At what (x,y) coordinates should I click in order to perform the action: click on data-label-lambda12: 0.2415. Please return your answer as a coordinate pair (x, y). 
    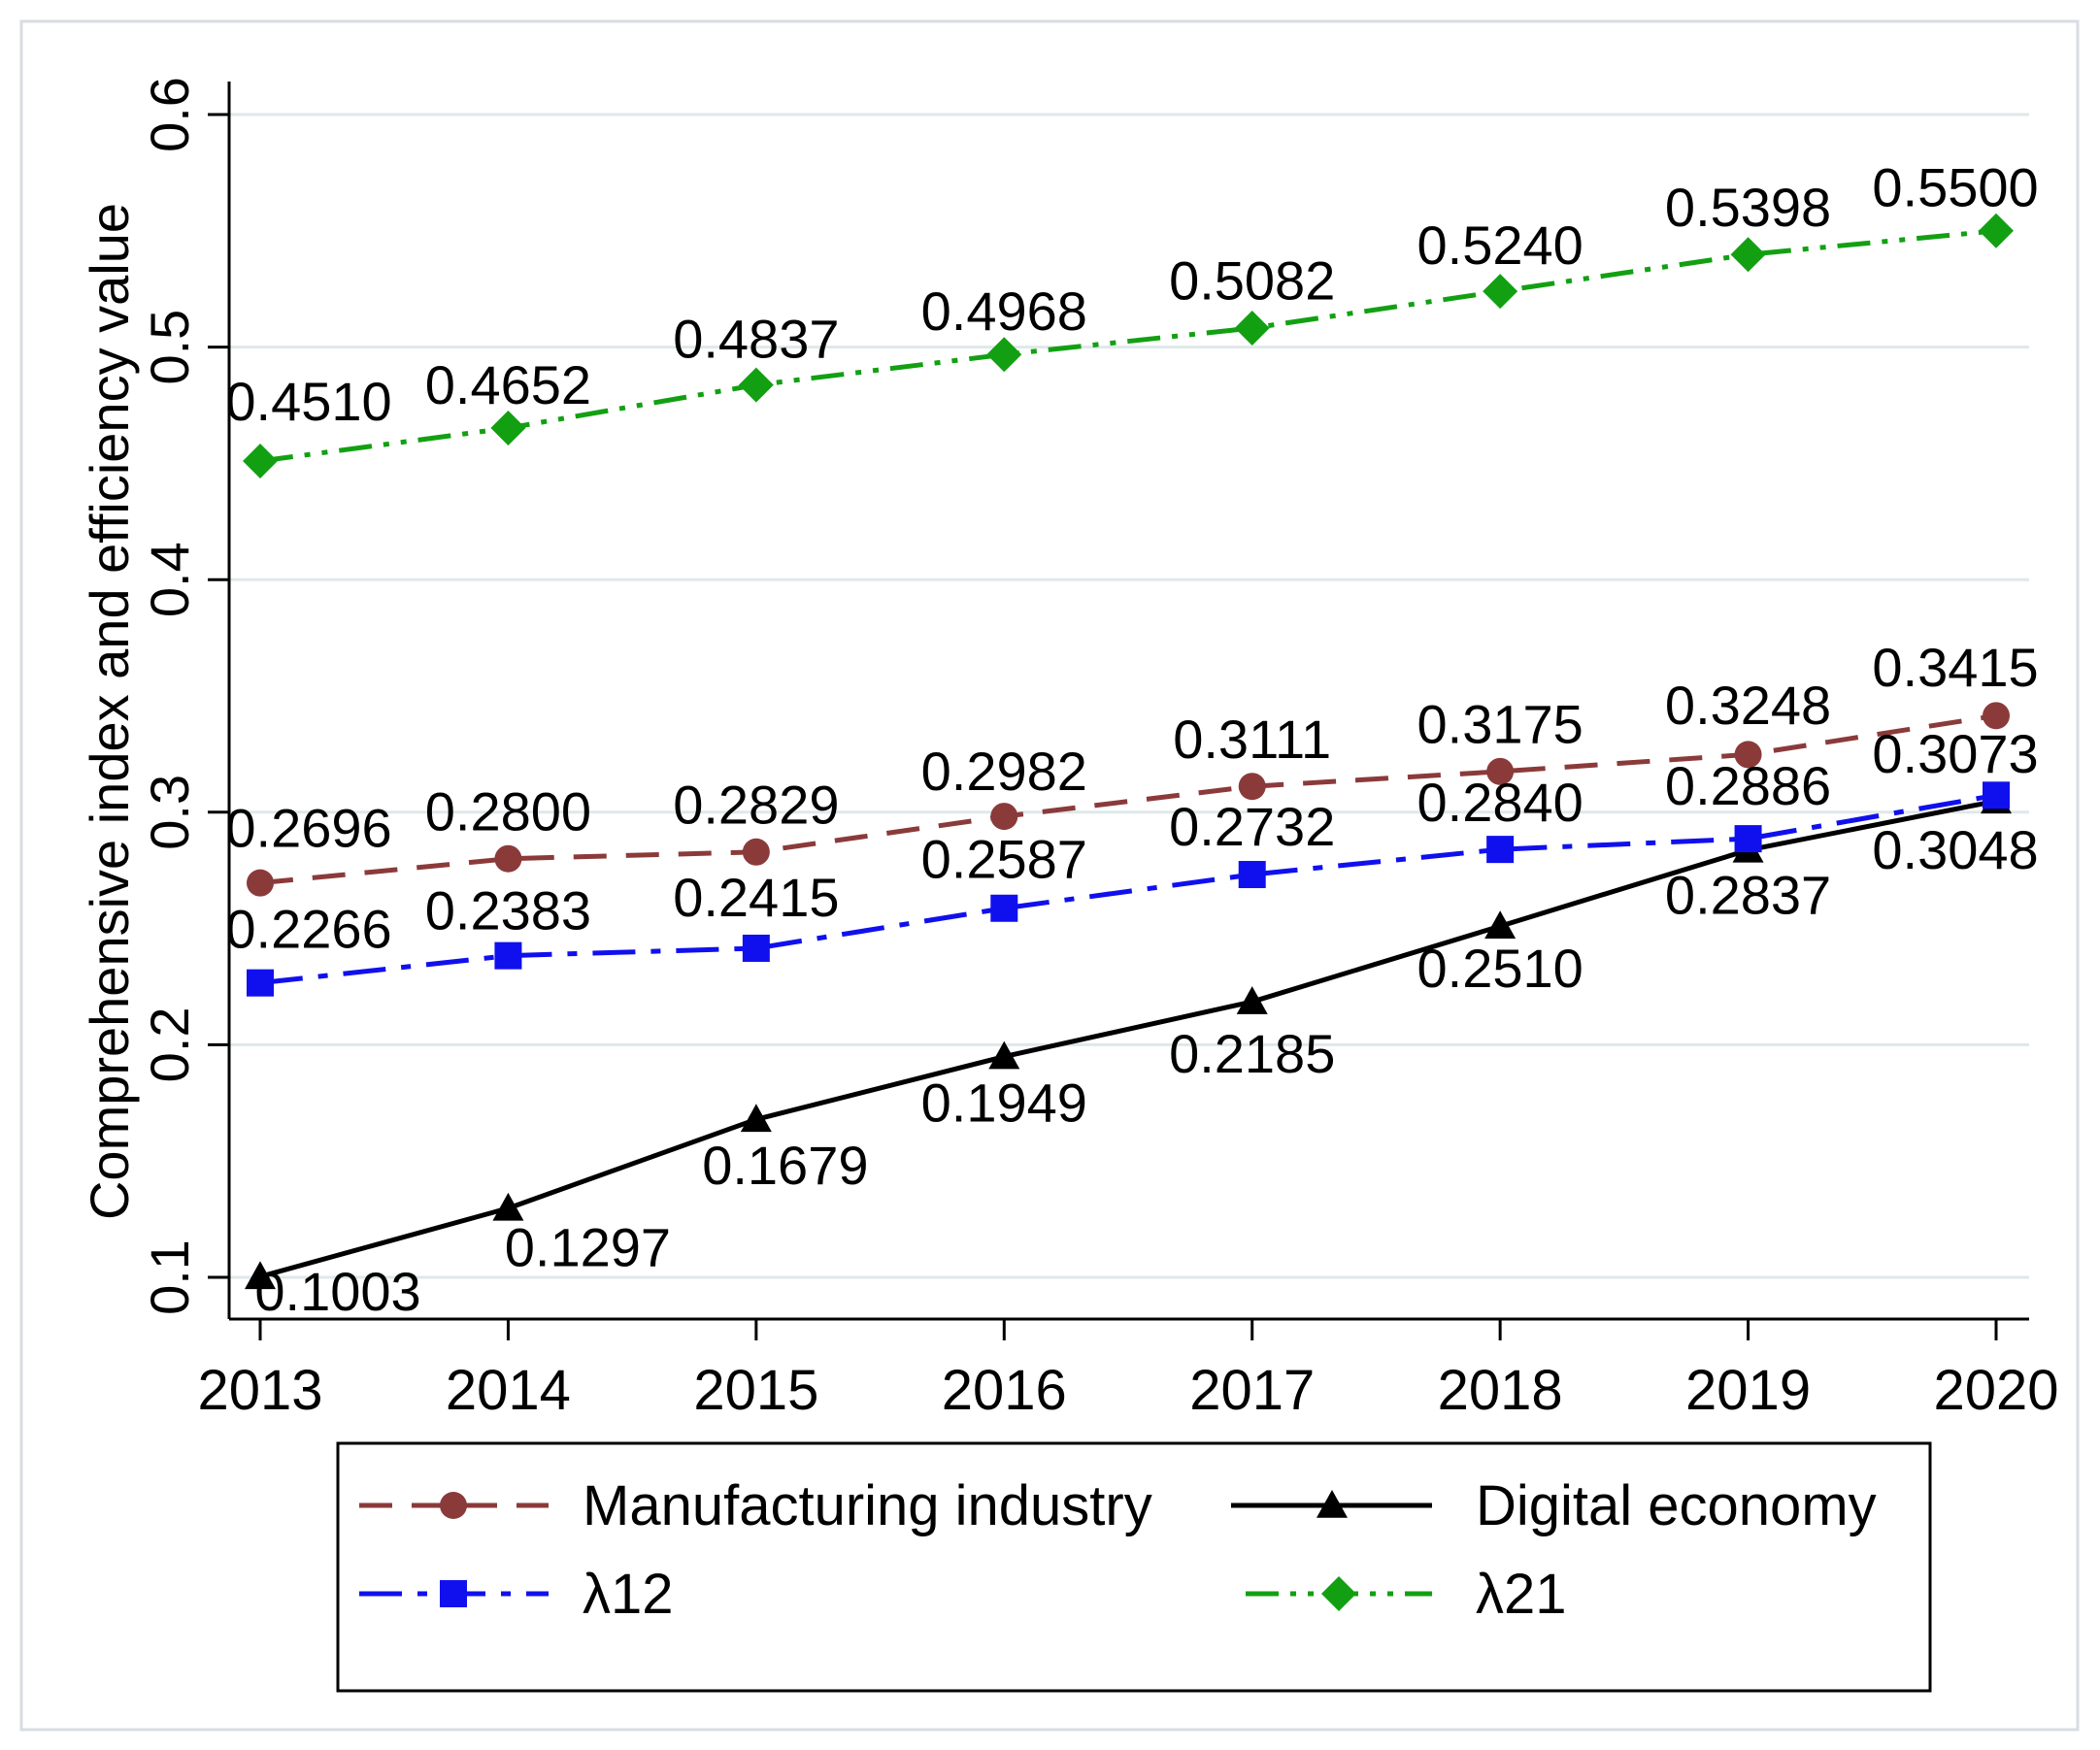
    Looking at the image, I should click on (756, 897).